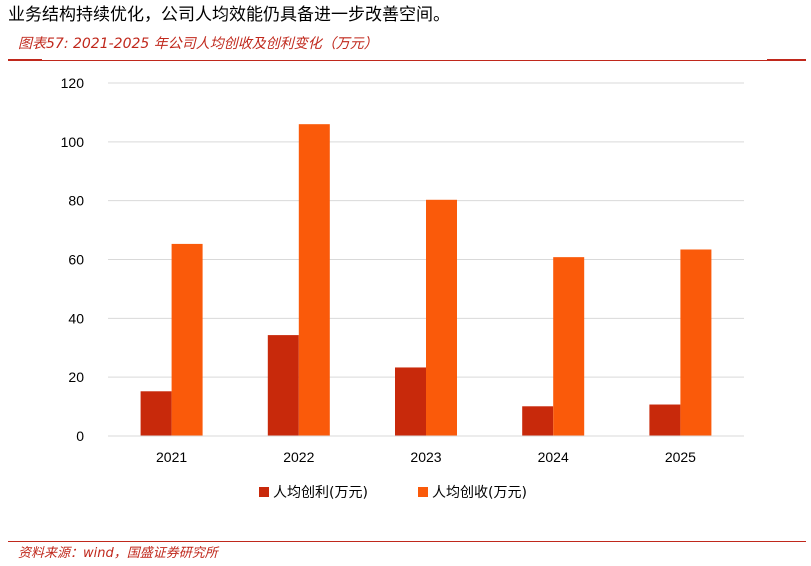 The image size is (811, 566). I want to click on x-axis-ticks: 2021 2022 2023 2024 2025, so click(426, 457).